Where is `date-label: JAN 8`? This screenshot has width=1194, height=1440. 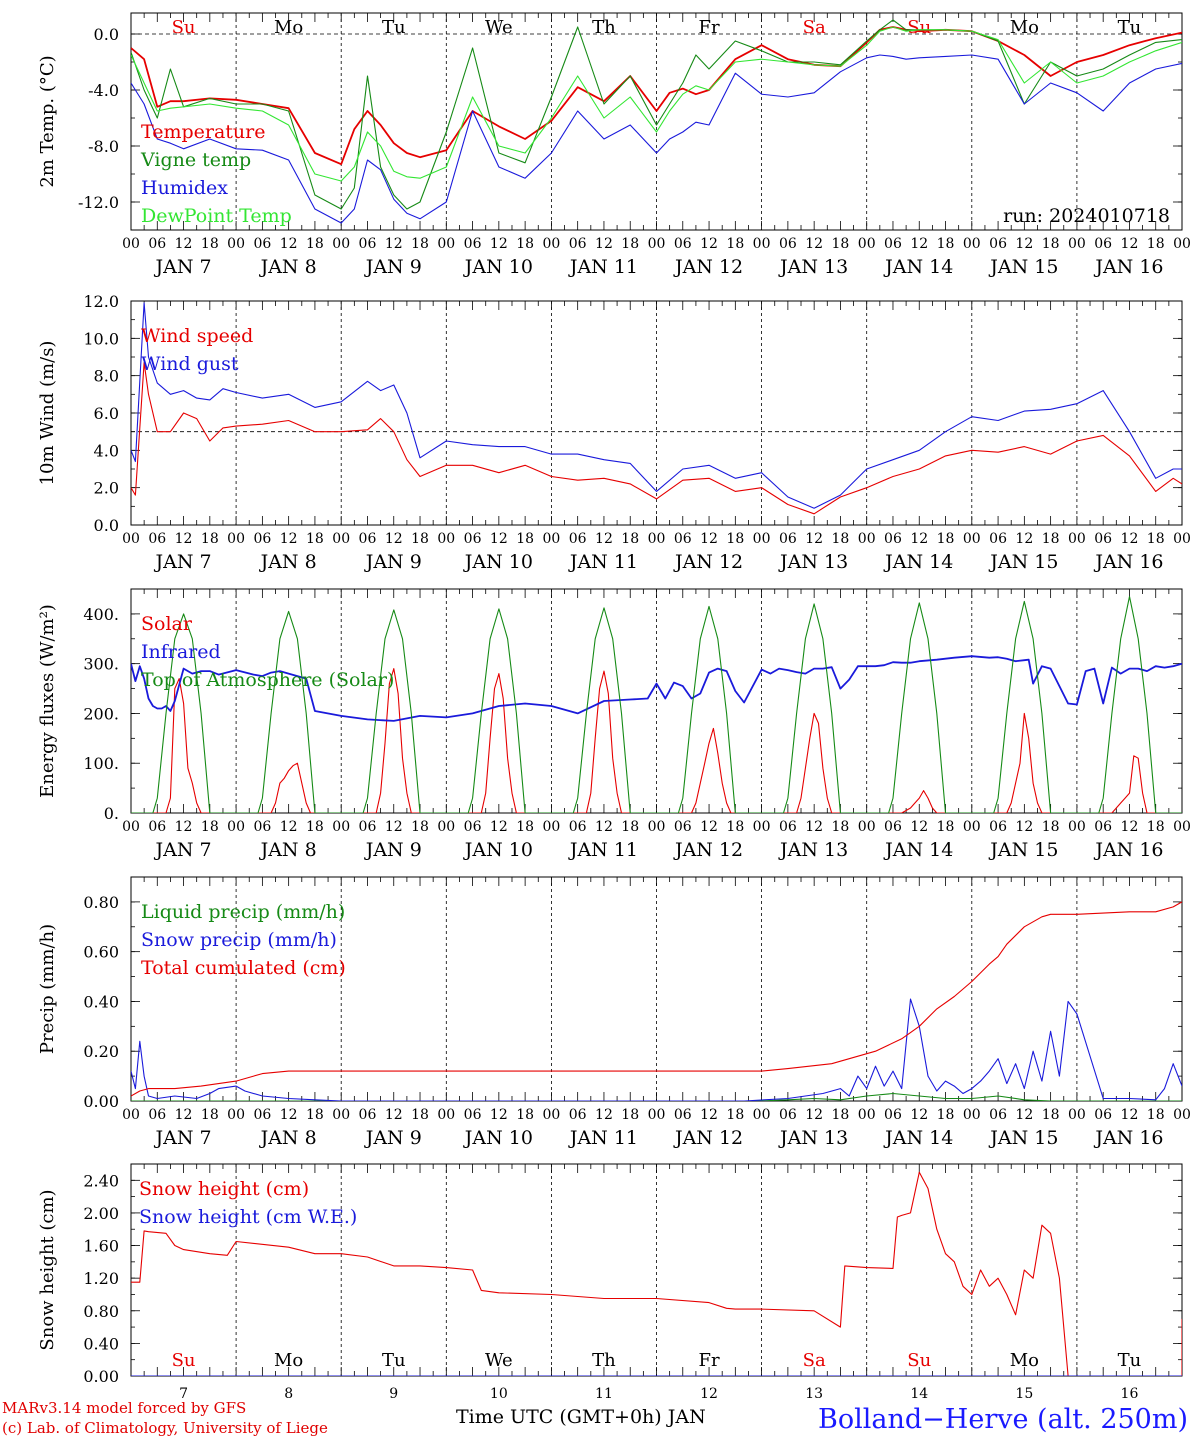 date-label: JAN 8 is located at coordinates (288, 850).